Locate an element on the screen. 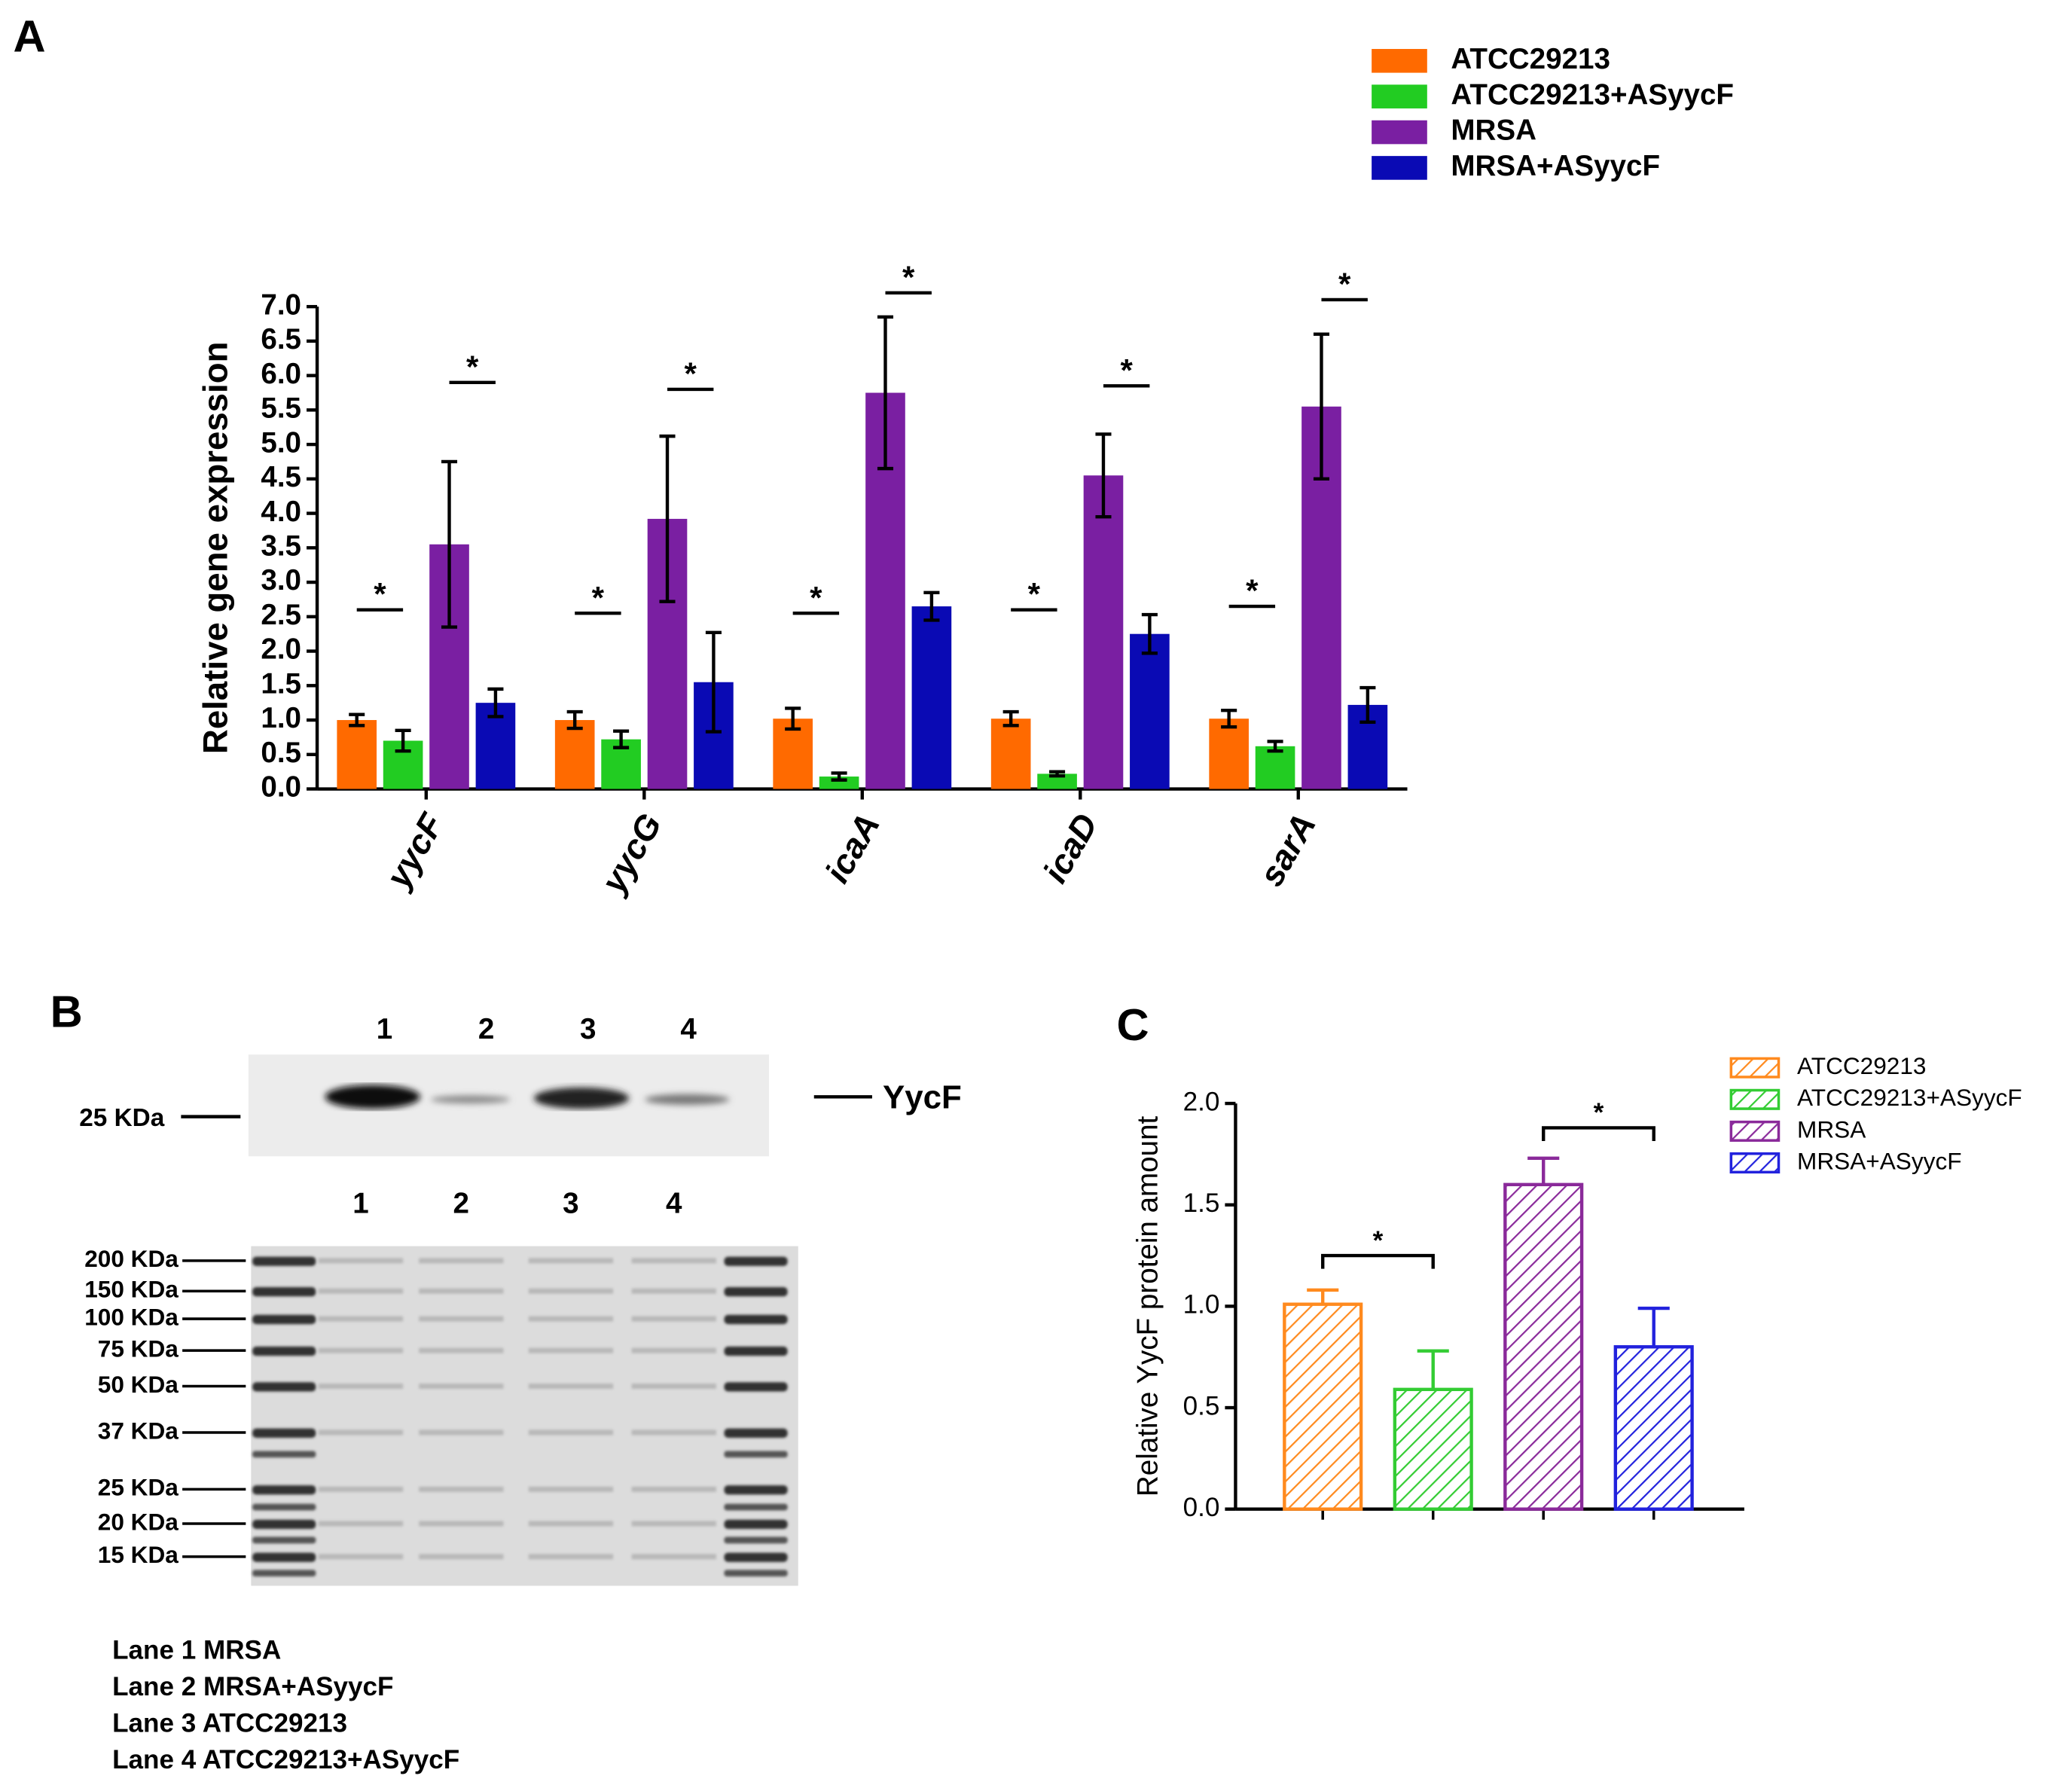 The image size is (2072, 1788). y-tick-label: 1.0 is located at coordinates (281, 718).